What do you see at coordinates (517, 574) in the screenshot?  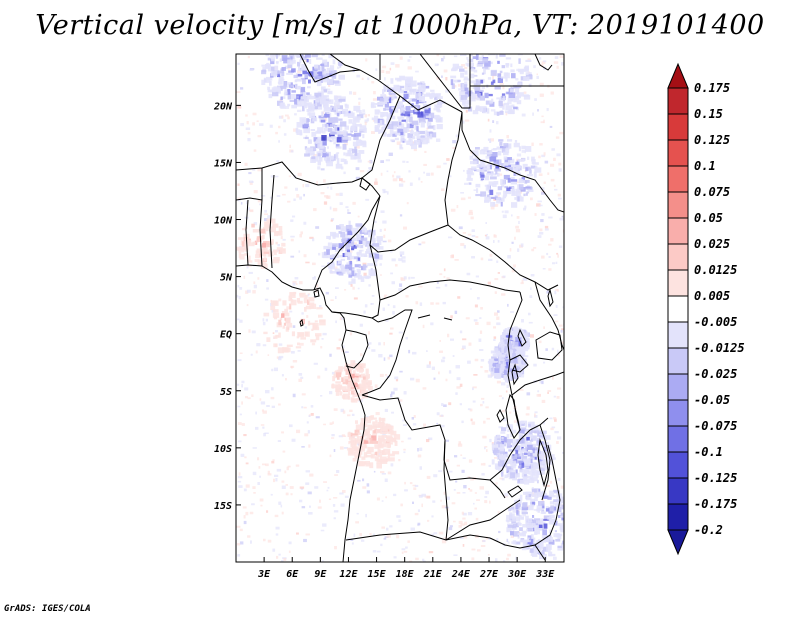 I see `lon-tick-label: 30E` at bounding box center [517, 574].